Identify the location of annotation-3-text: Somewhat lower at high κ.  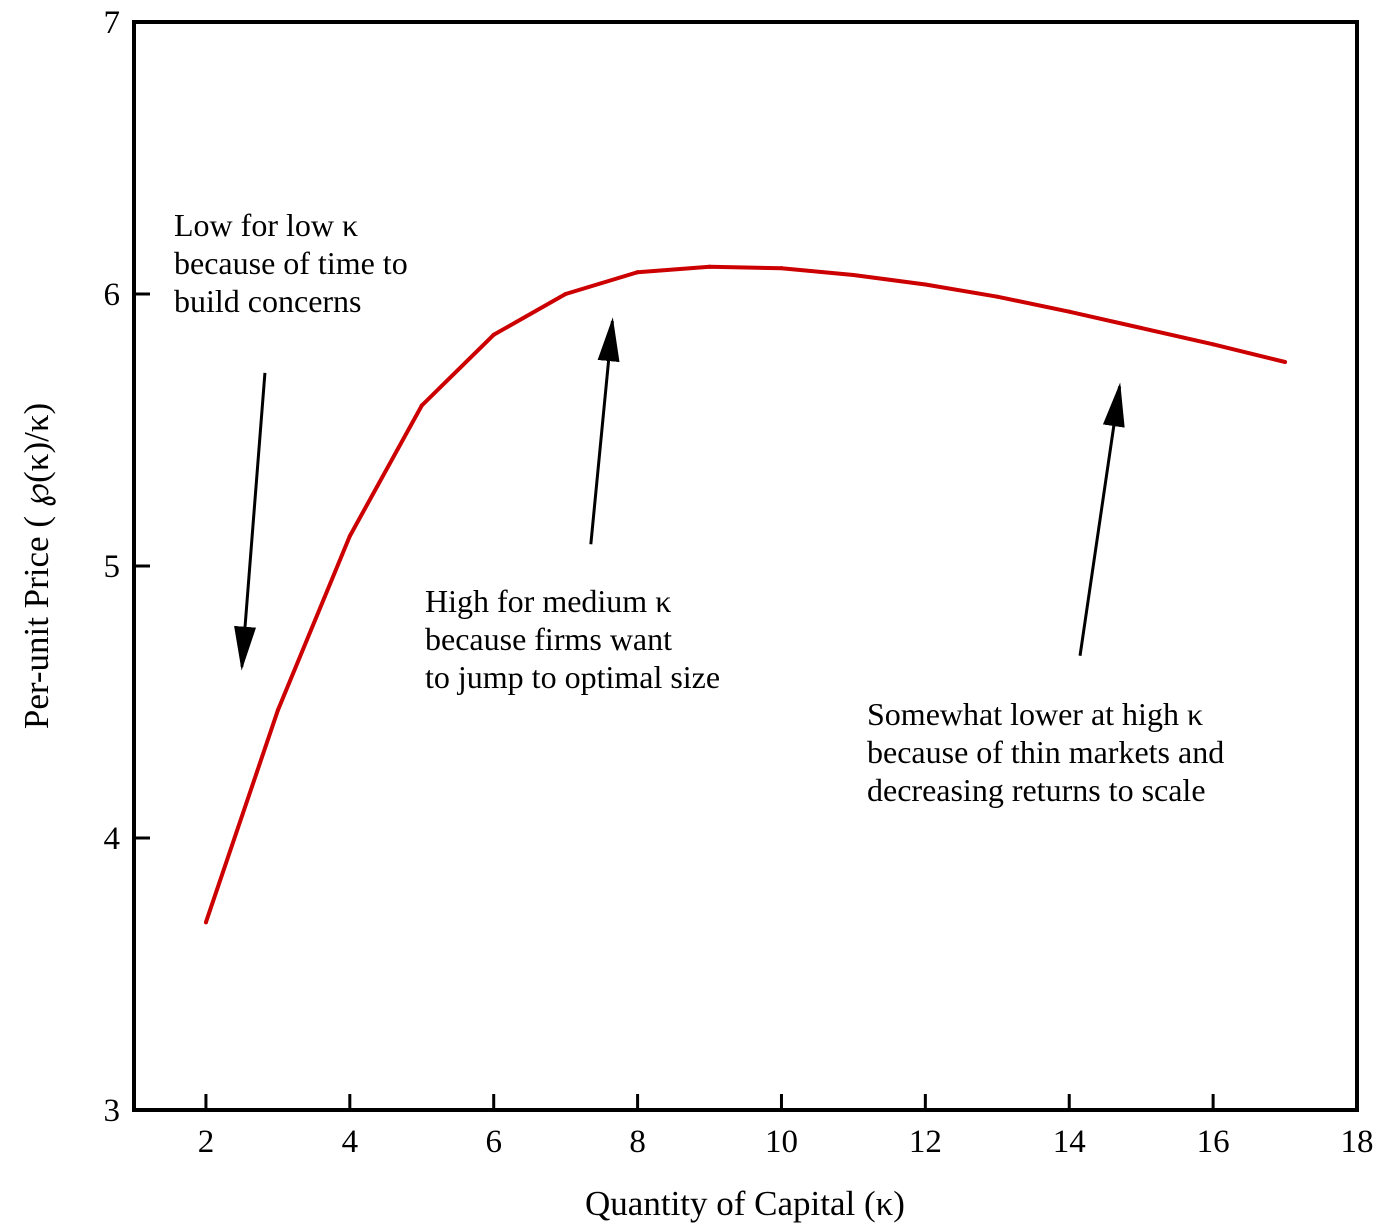
(1035, 714).